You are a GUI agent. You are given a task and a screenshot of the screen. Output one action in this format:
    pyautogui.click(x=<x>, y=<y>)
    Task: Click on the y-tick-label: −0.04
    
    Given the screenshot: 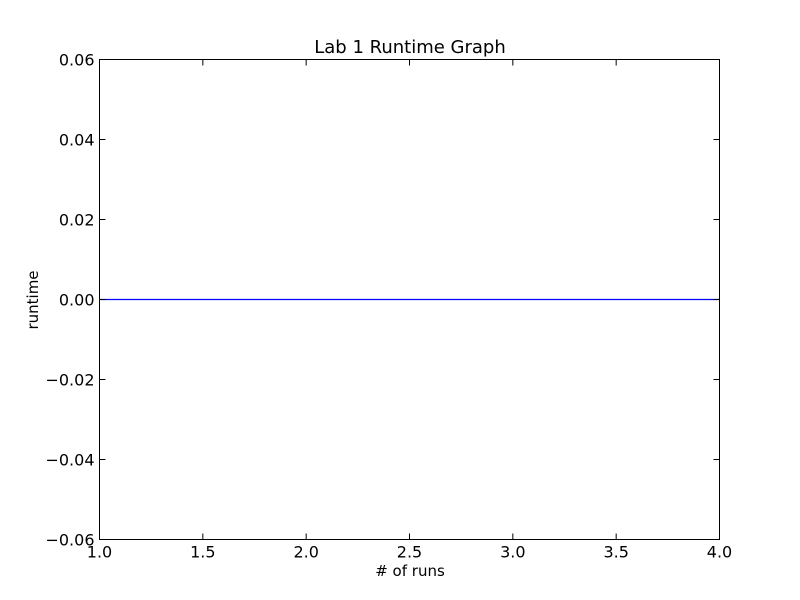 What is the action you would take?
    pyautogui.click(x=69, y=460)
    